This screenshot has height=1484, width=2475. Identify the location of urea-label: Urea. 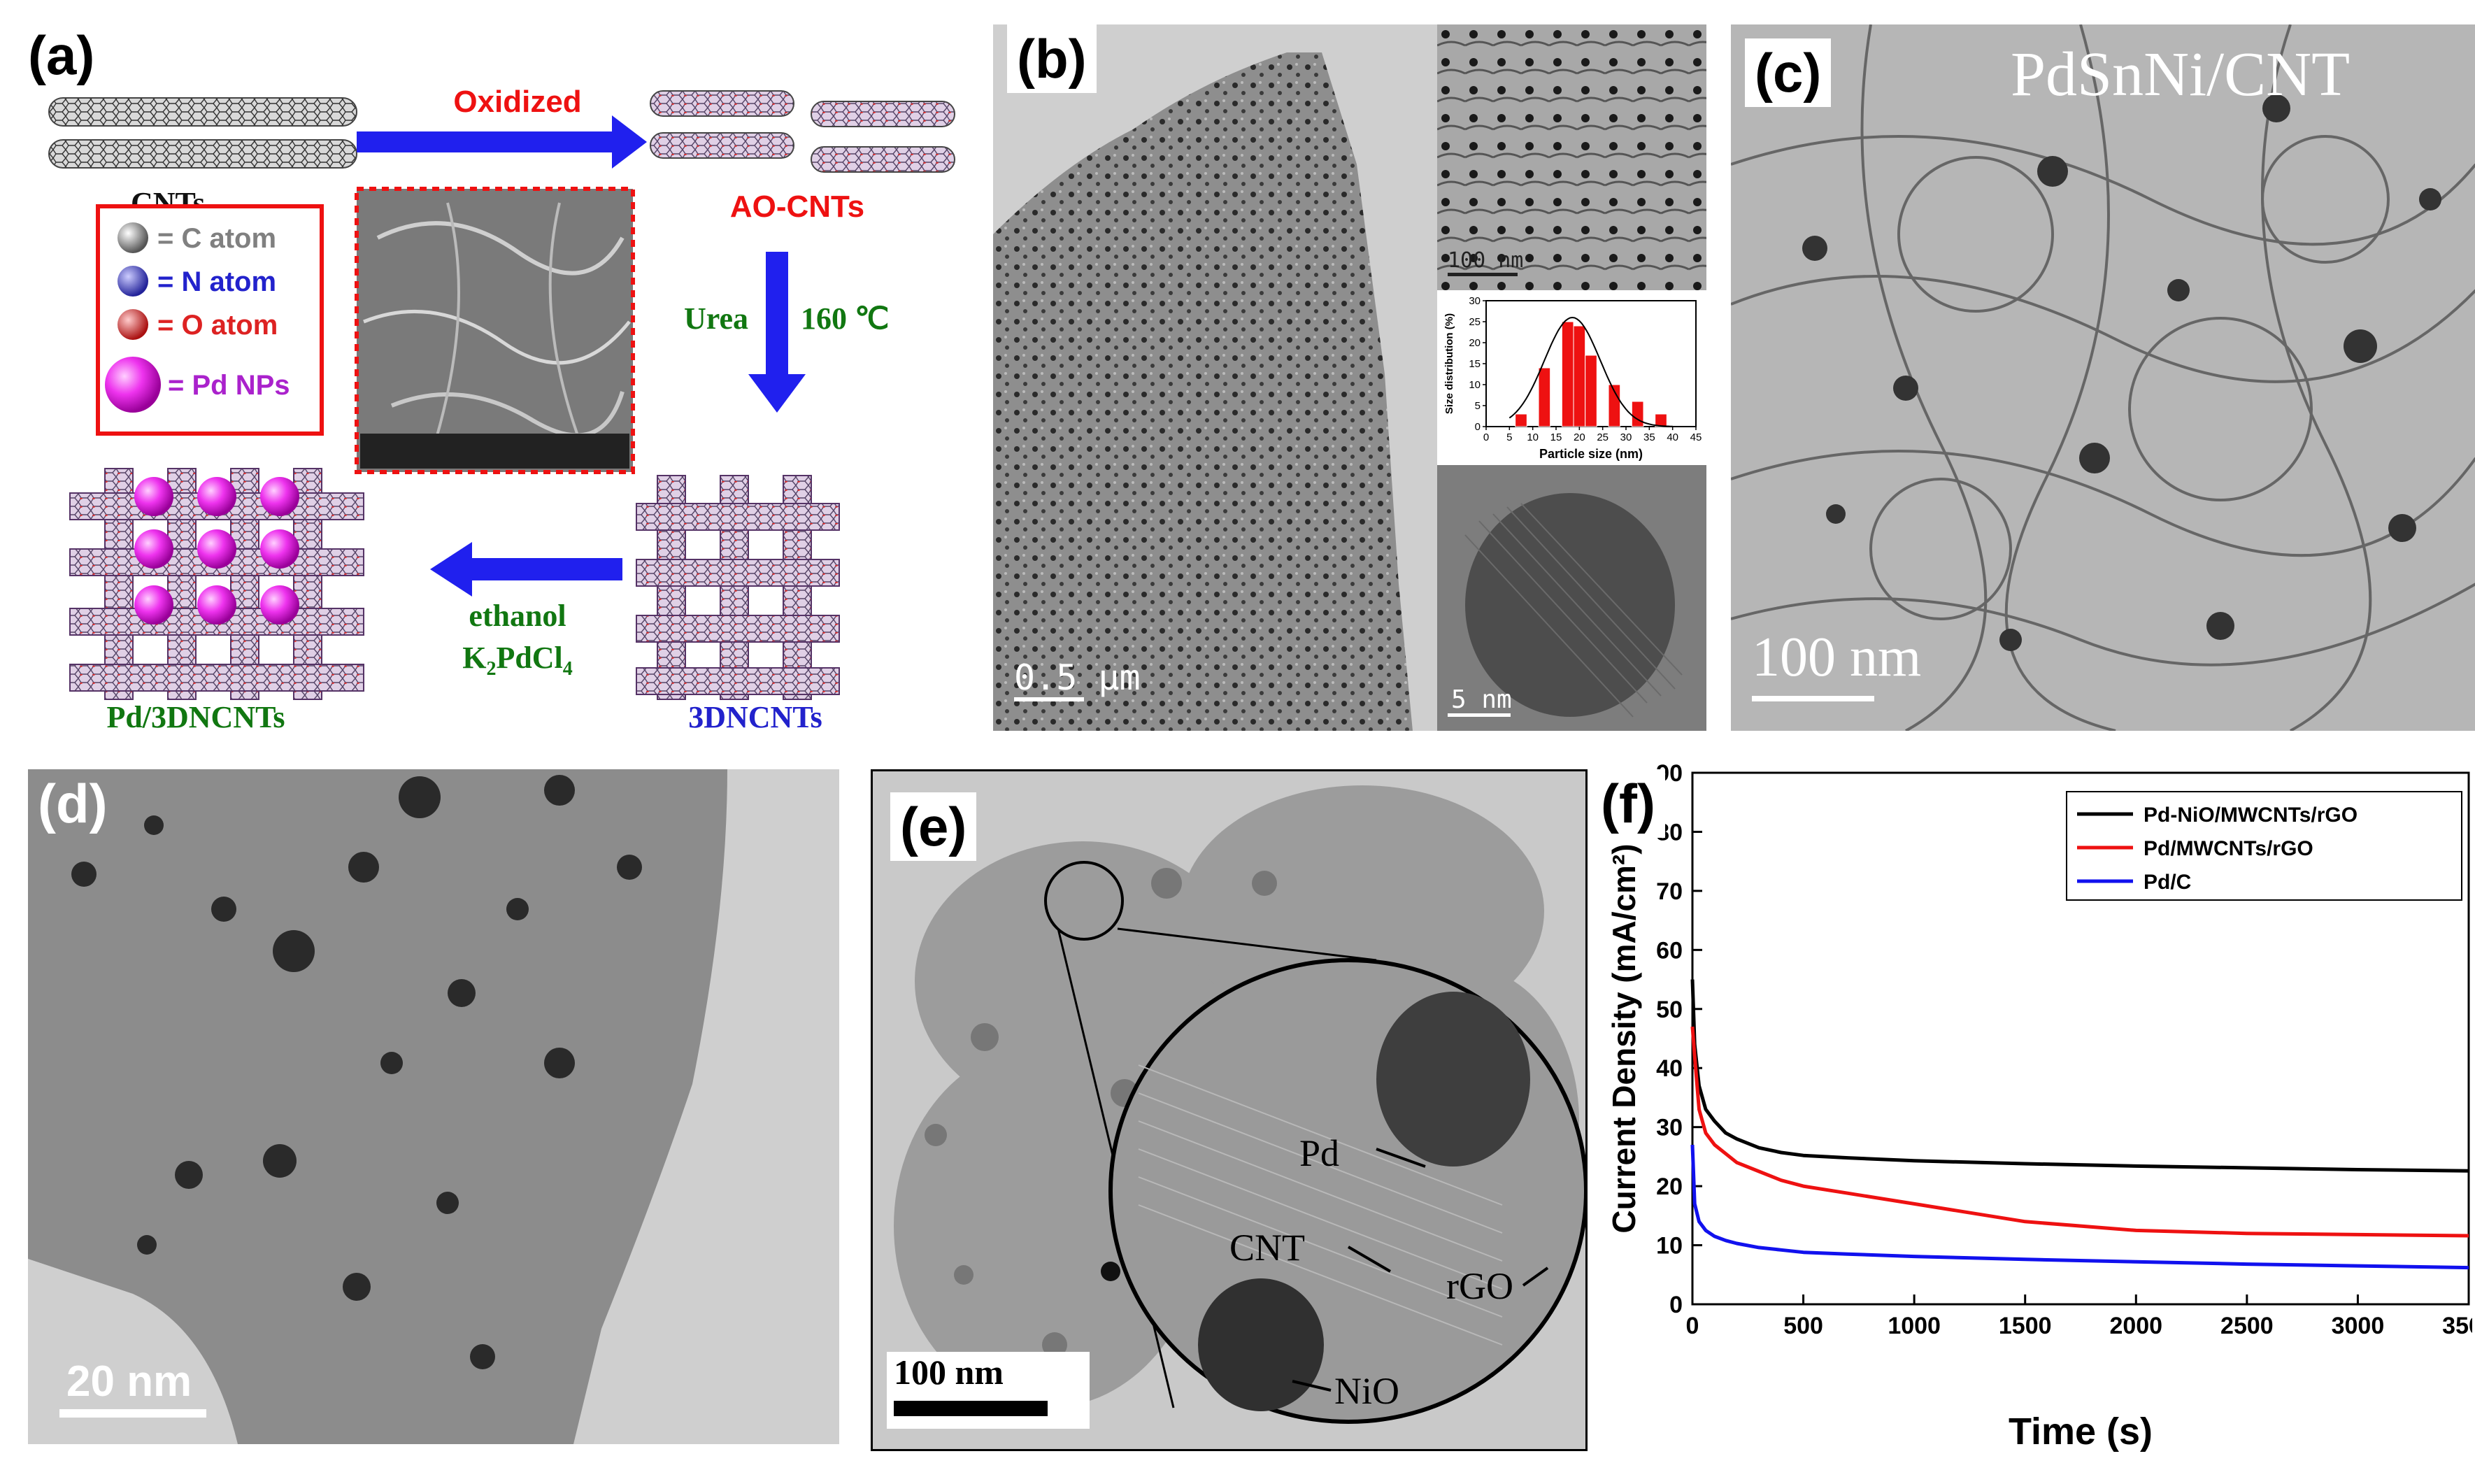
(716, 319).